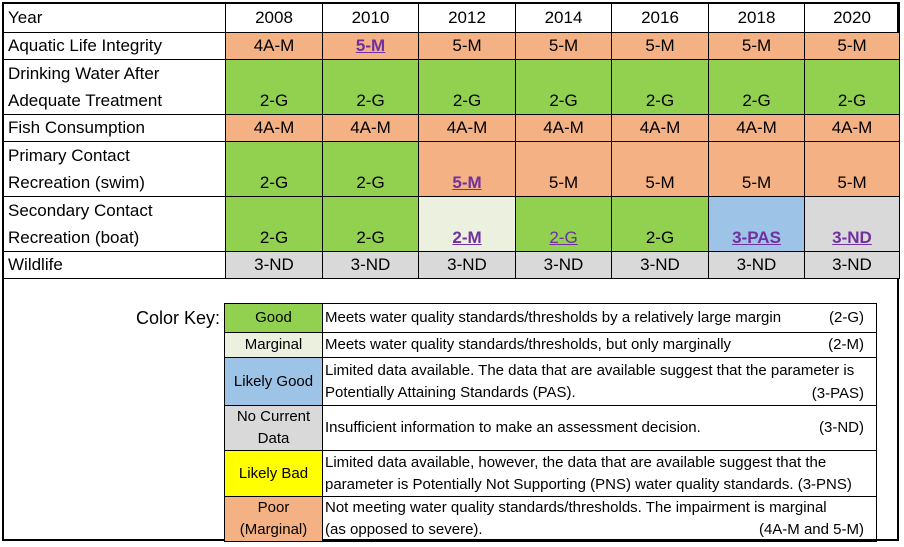 This screenshot has height=547, width=904. I want to click on year-cell: 2016, so click(660, 17).